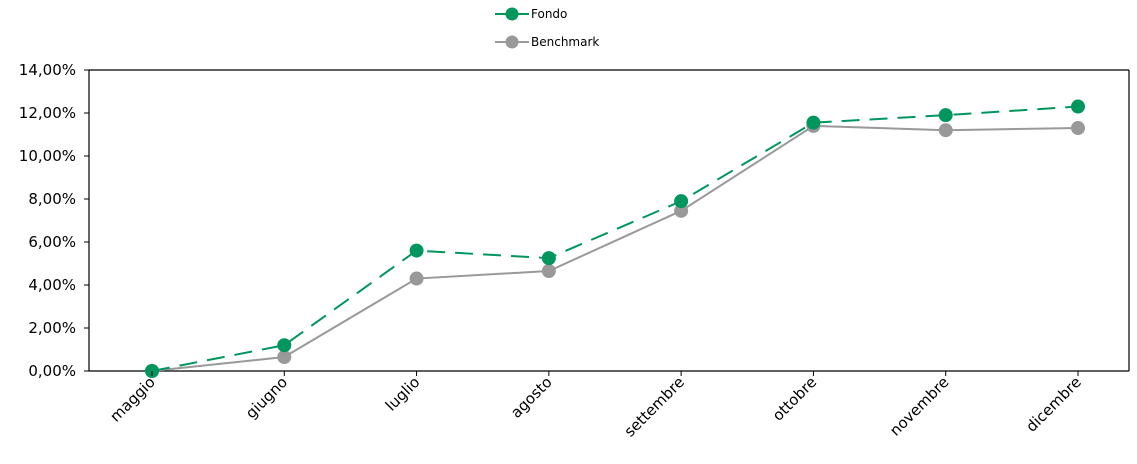  Describe the element at coordinates (52, 328) in the screenshot. I see `y-tick-label: 2,00%` at that location.